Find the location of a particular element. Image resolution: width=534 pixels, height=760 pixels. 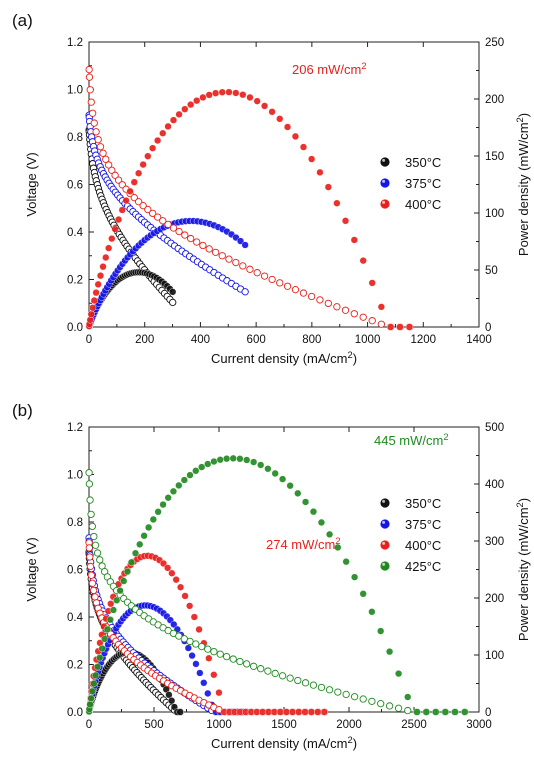

series-400°C is located at coordinates (207, 627).